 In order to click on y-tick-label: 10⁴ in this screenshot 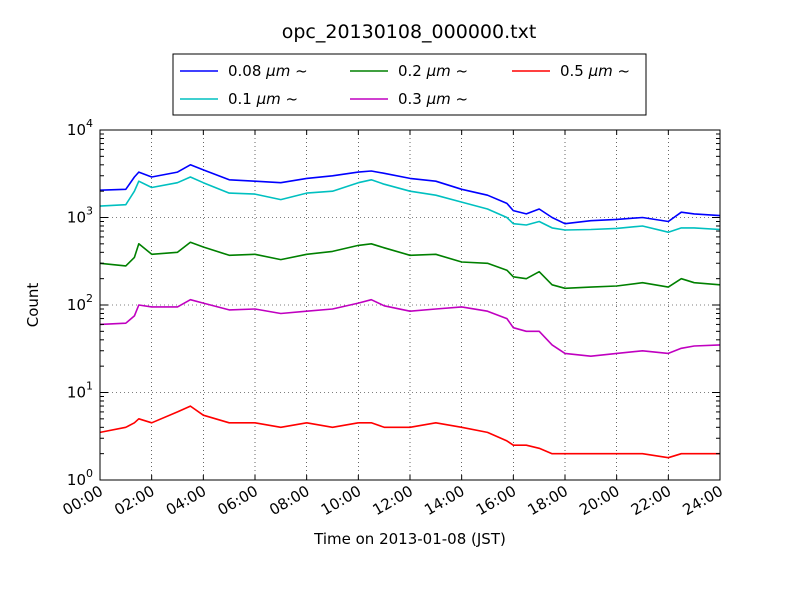, I will do `click(80, 128)`.